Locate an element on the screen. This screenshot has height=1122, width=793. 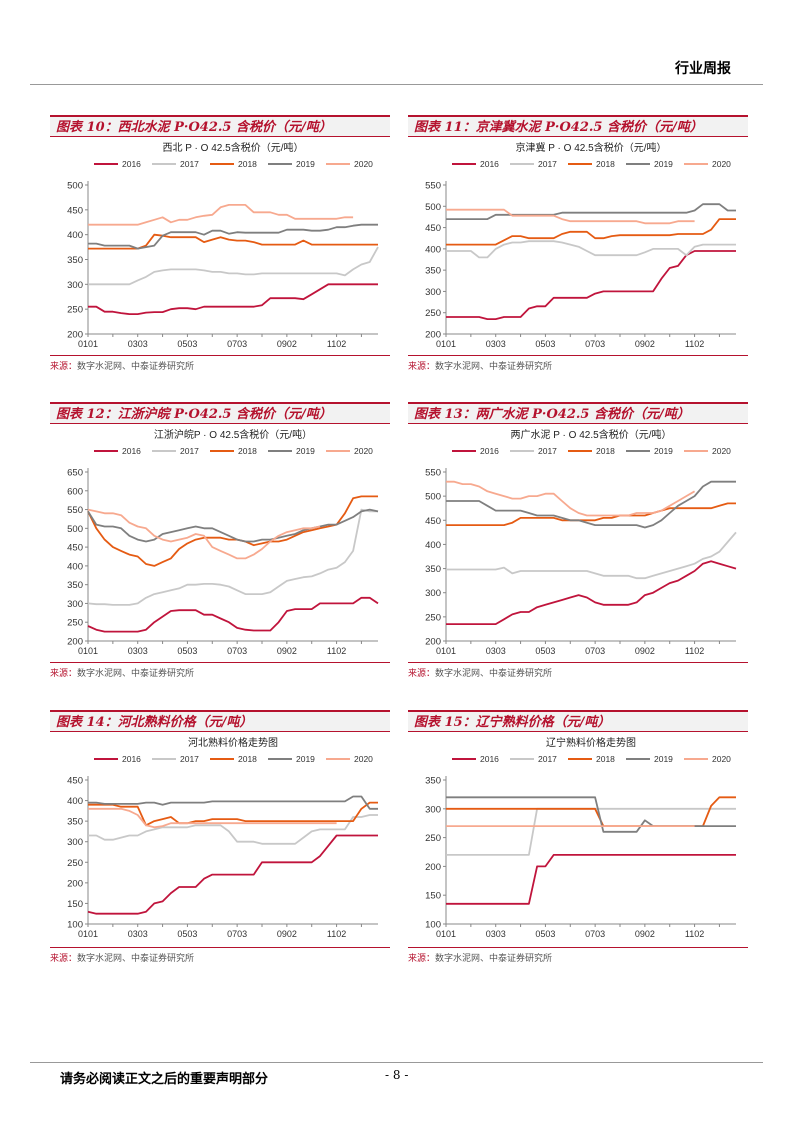
y-tick-label: 550 is located at coordinates (75, 510).